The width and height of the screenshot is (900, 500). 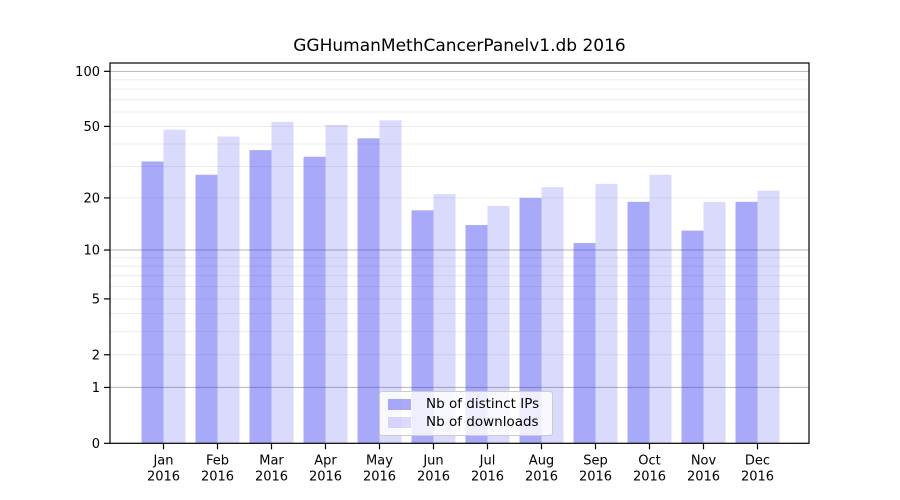 What do you see at coordinates (432, 460) in the screenshot?
I see `x-tick-label-month: Jun` at bounding box center [432, 460].